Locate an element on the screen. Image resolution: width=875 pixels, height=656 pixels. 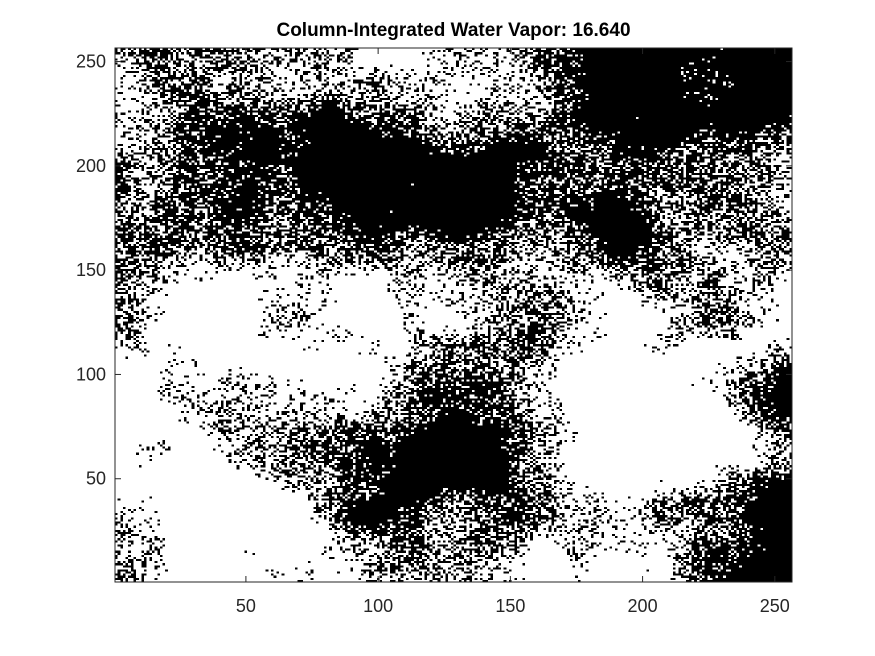
y-tick-label: 150 is located at coordinates (91, 270).